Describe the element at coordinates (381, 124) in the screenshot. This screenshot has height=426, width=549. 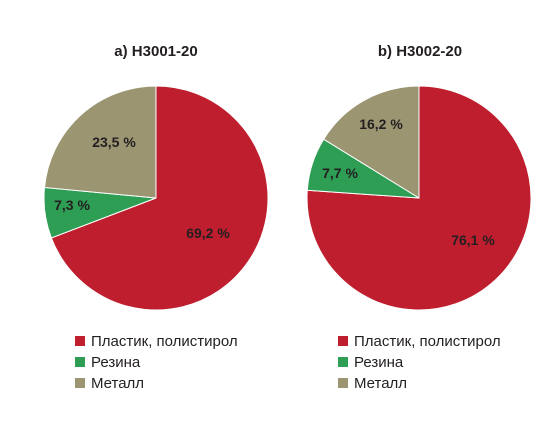
I see `slice-label: 16,2 %` at that location.